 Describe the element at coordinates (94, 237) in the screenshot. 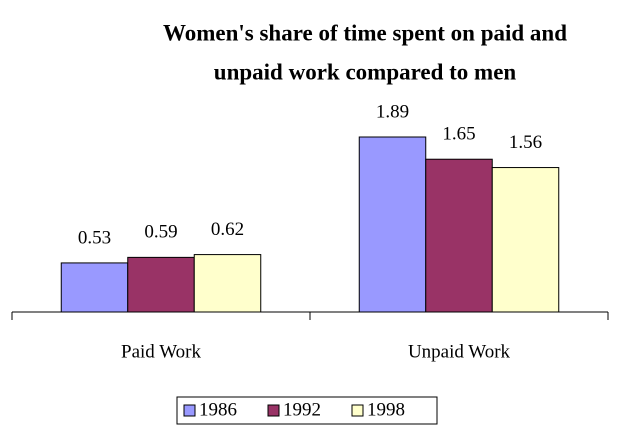

I see `data-label: 0.53` at that location.